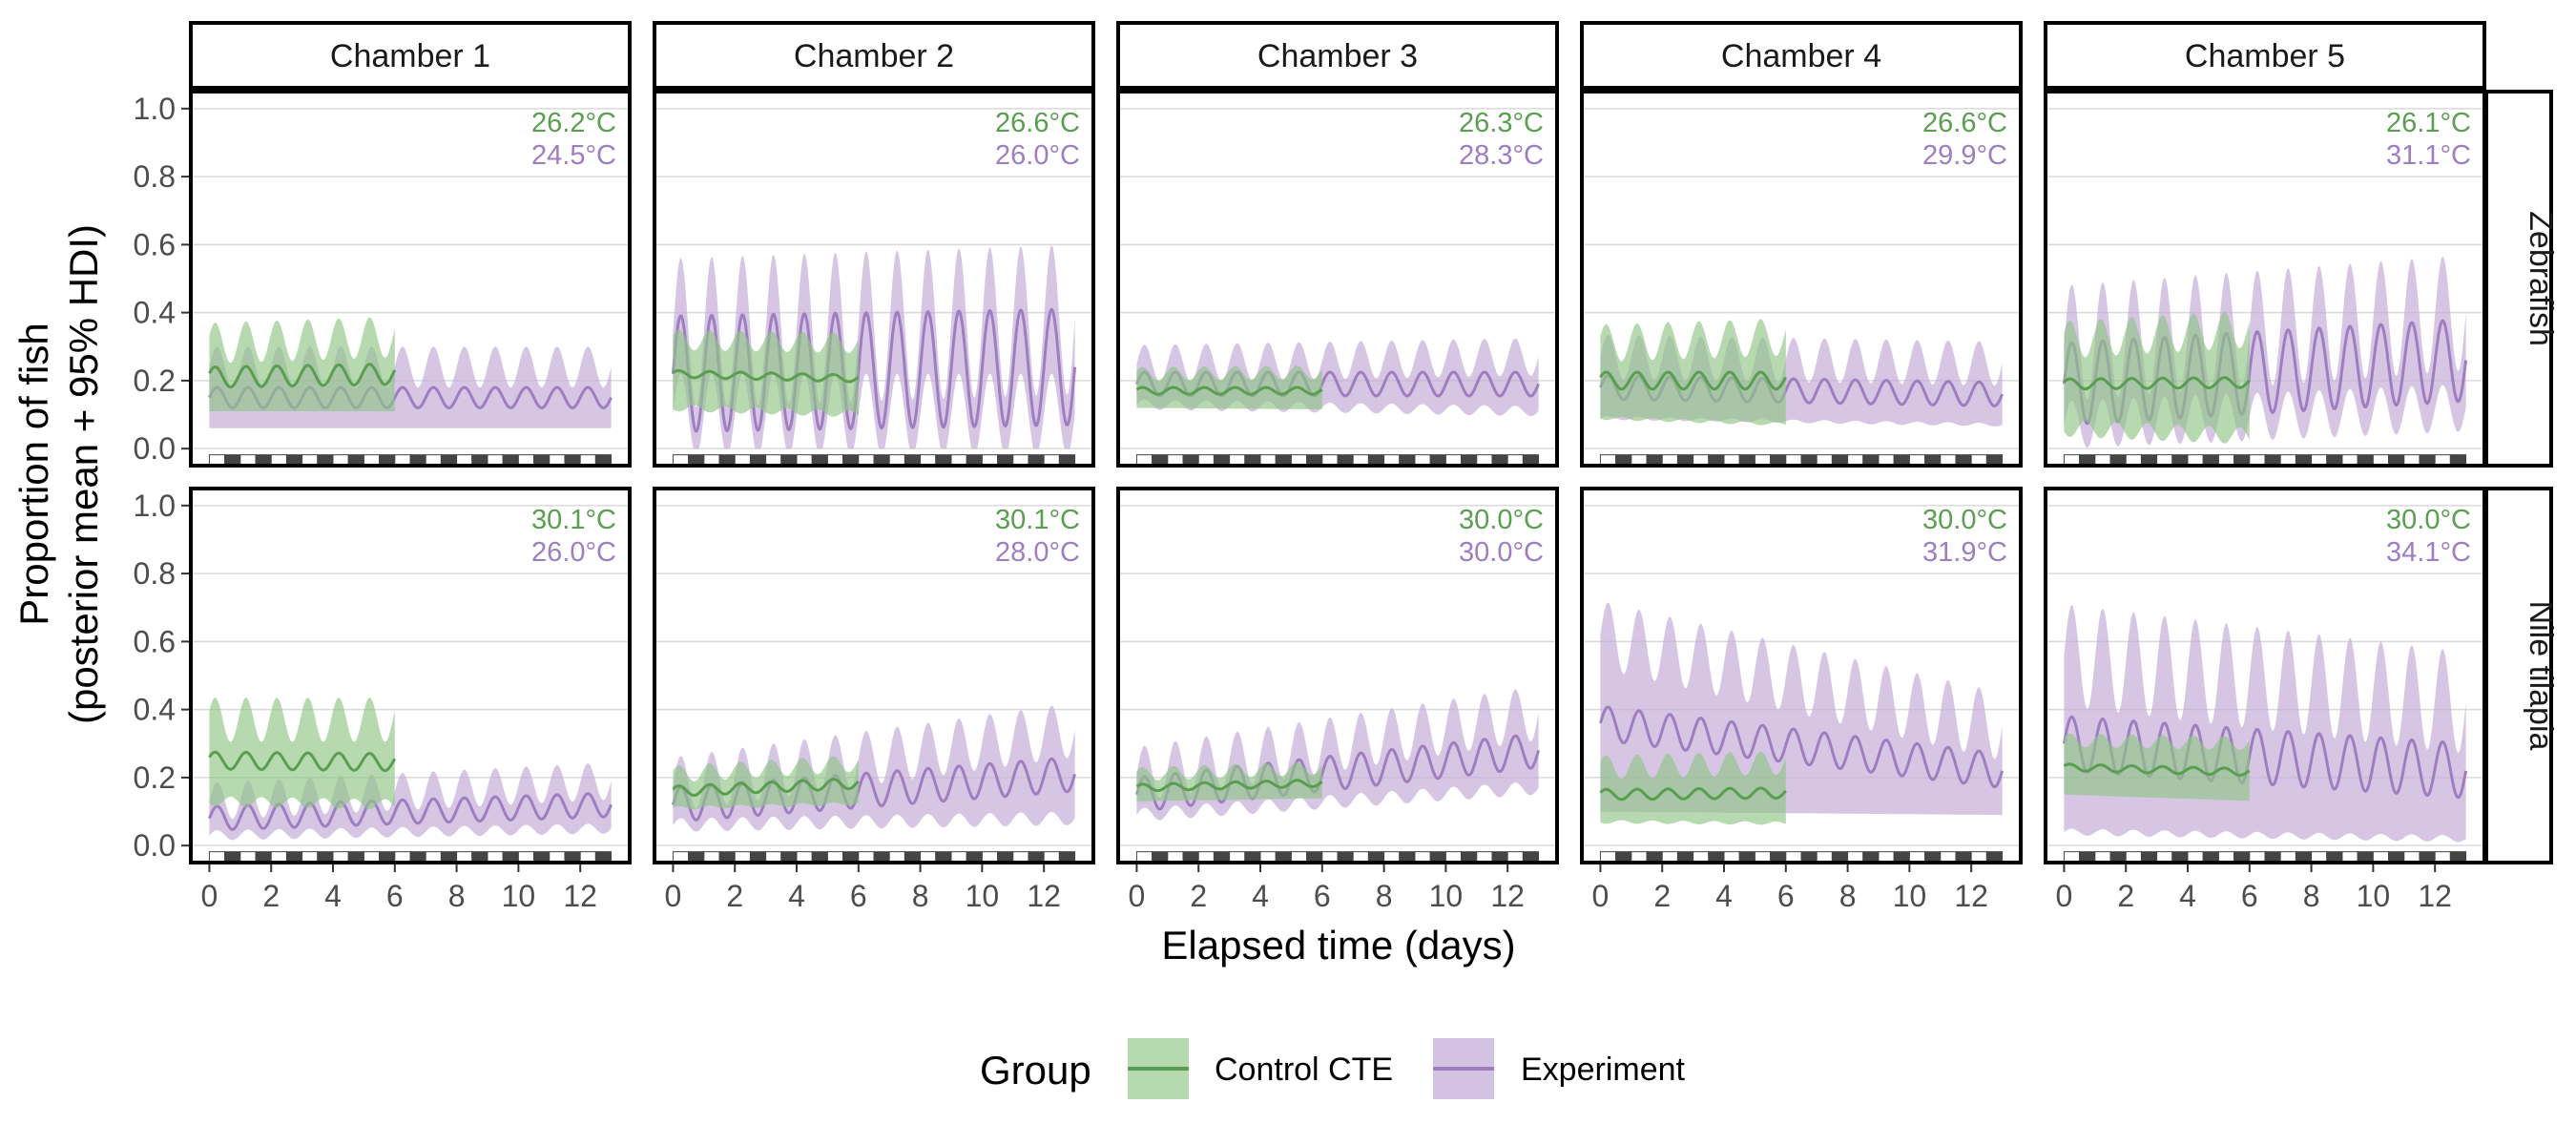  Describe the element at coordinates (1801, 676) in the screenshot. I see `panel-r2-c4: 30.0°C31.9°C` at that location.